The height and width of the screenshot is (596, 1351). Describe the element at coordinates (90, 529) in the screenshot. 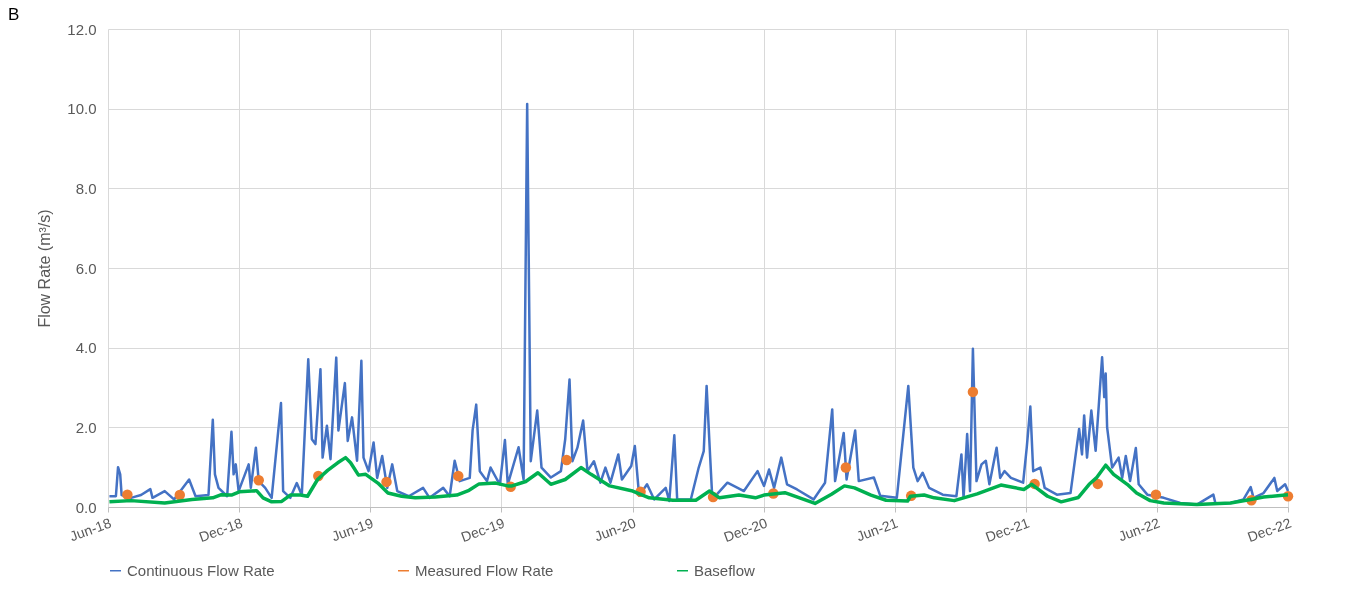

I see `x-tick-label: Jun-18` at that location.